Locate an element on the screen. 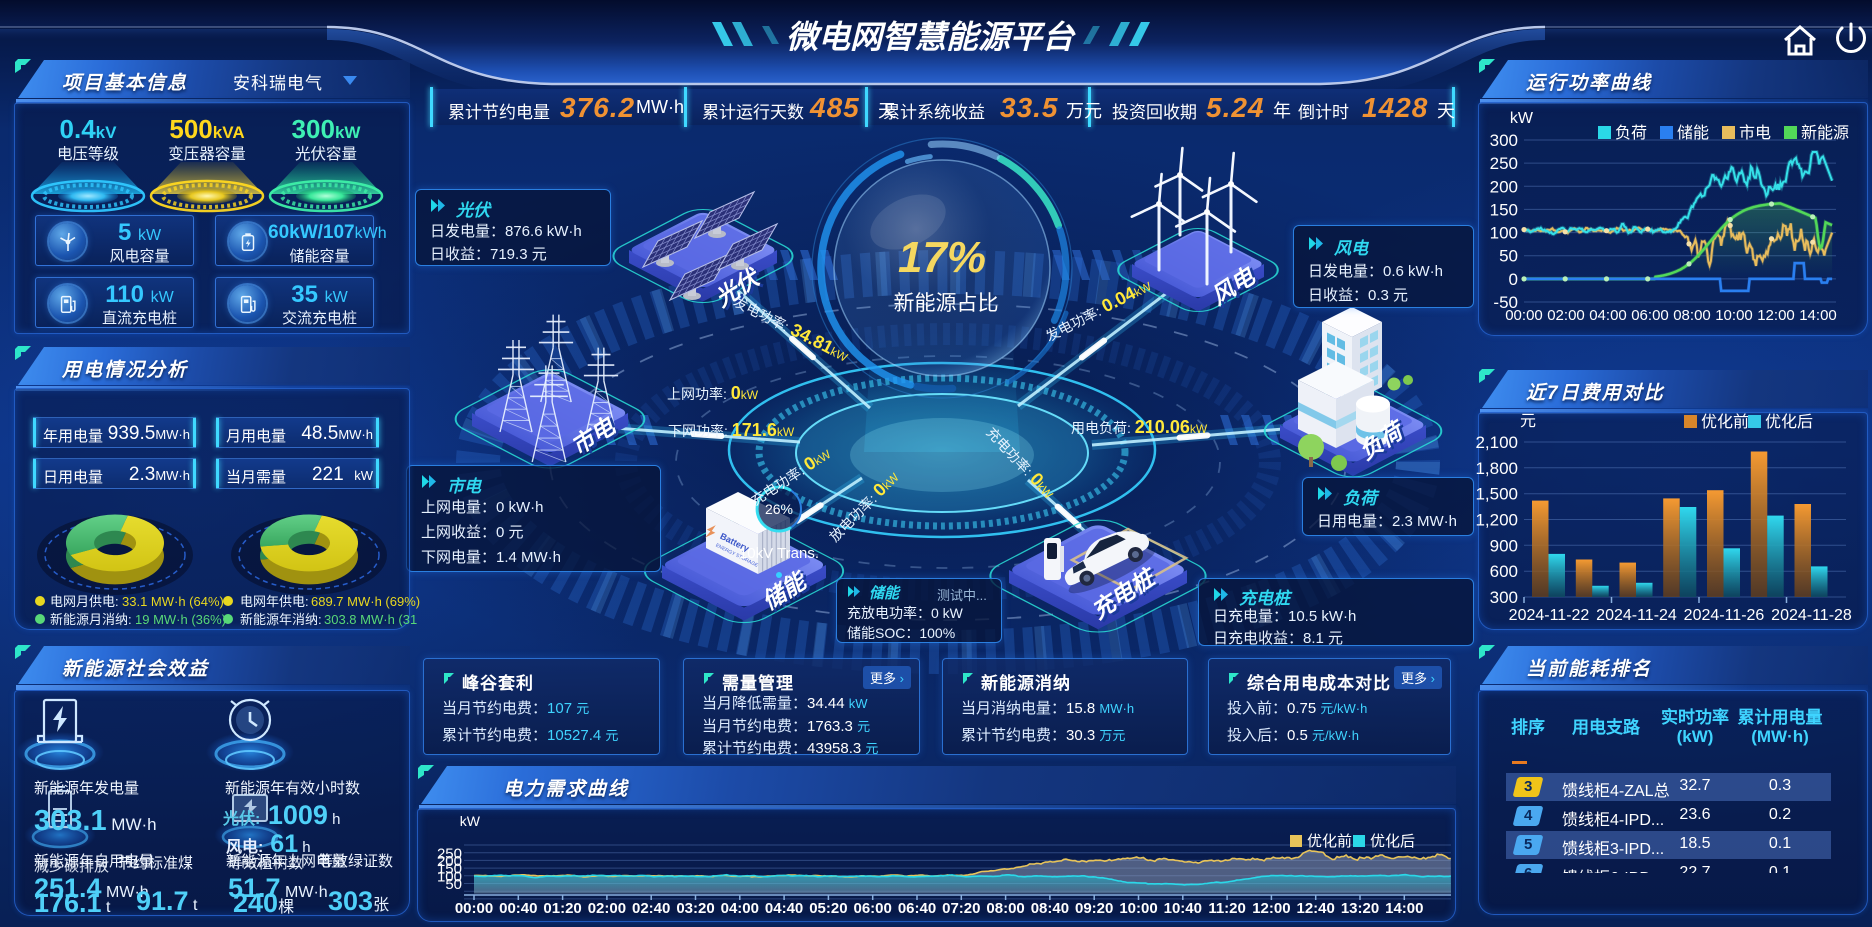 The height and width of the screenshot is (927, 1872). svg-text: 等效绿证数 is located at coordinates (355, 861).